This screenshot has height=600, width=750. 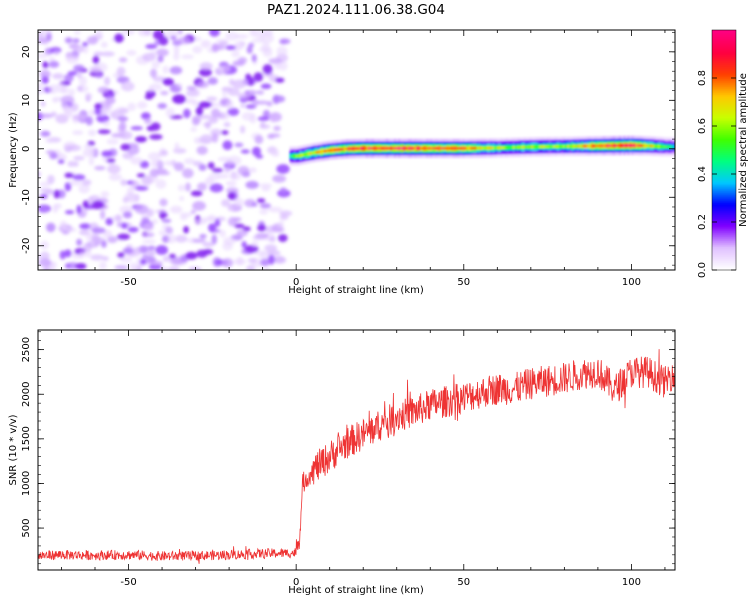 I want to click on colorbar-tick-label: 0.0, so click(x=702, y=270).